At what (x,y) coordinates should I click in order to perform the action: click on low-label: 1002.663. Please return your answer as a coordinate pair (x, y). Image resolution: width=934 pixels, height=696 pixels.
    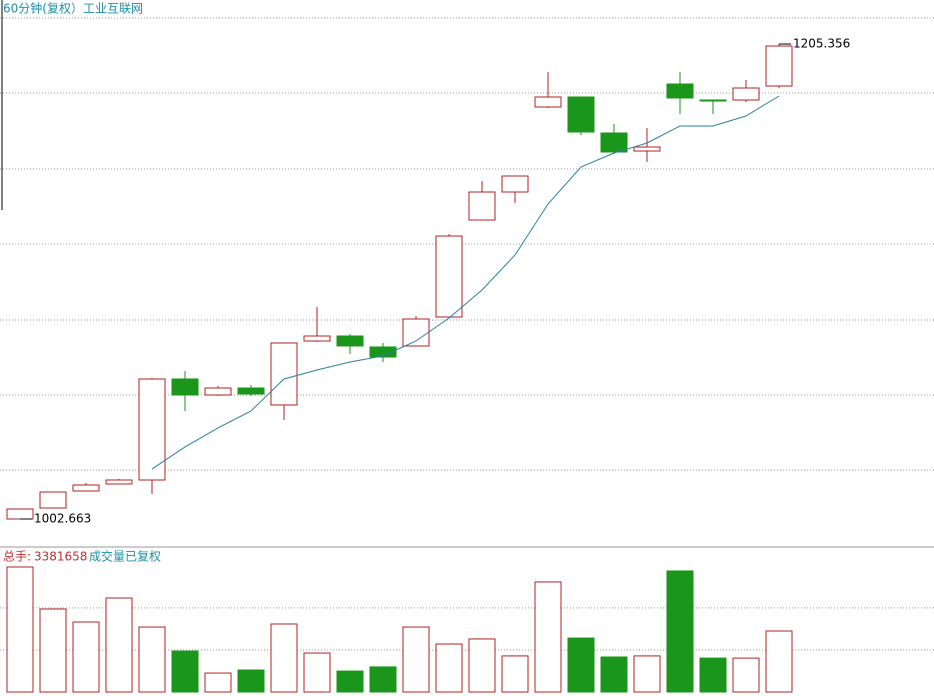
    Looking at the image, I should click on (62, 518).